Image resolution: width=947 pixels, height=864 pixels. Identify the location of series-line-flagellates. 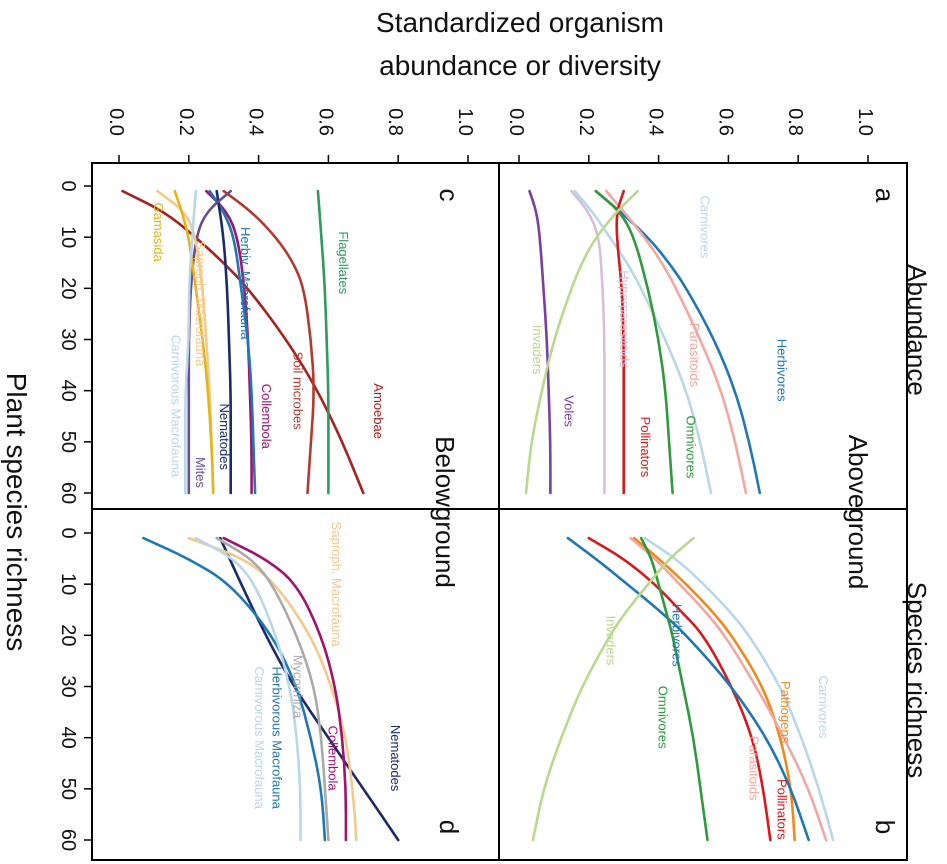
(323, 342).